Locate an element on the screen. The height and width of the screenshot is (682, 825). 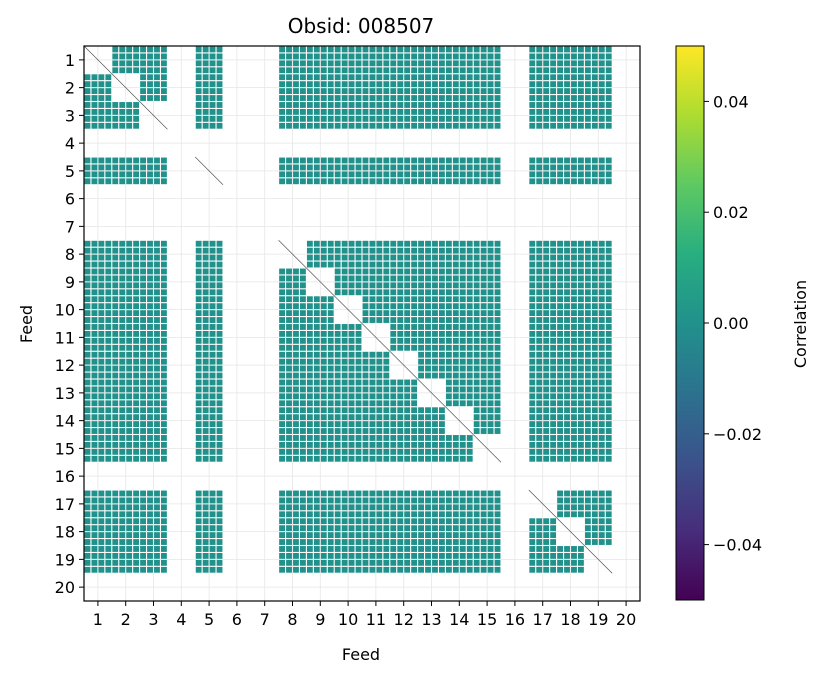
y-tick-label: 9 is located at coordinates (70, 282).